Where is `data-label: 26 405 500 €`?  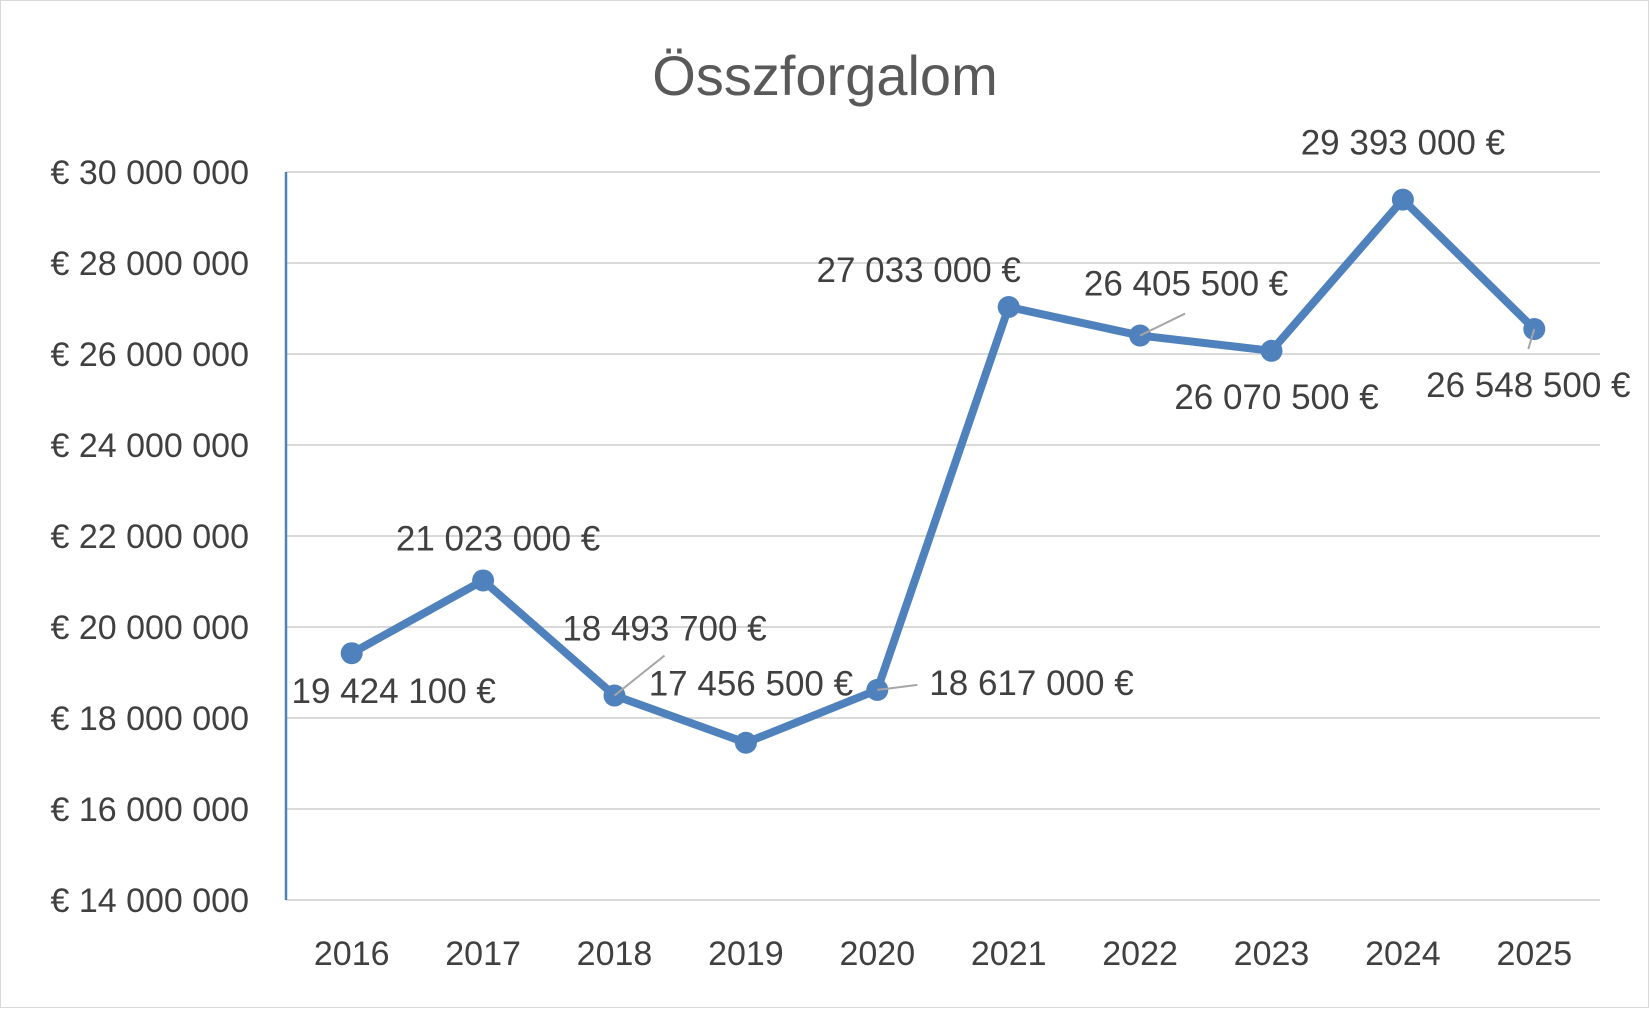 data-label: 26 405 500 € is located at coordinates (1186, 284).